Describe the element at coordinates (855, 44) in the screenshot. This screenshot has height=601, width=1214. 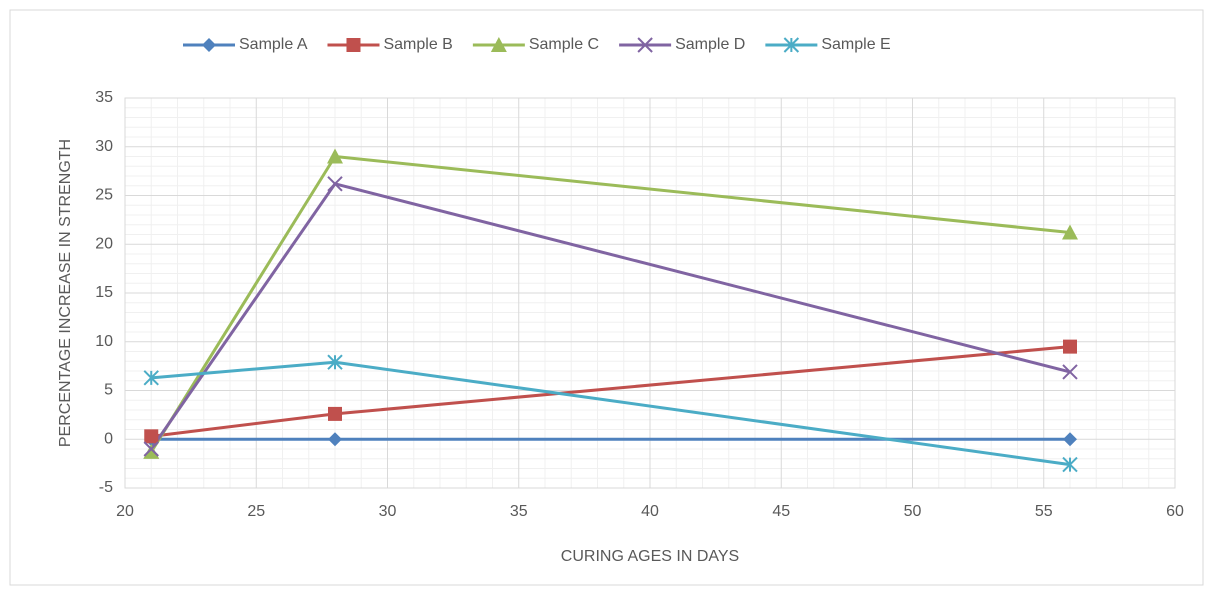
I see `legend-label: Sample E` at that location.